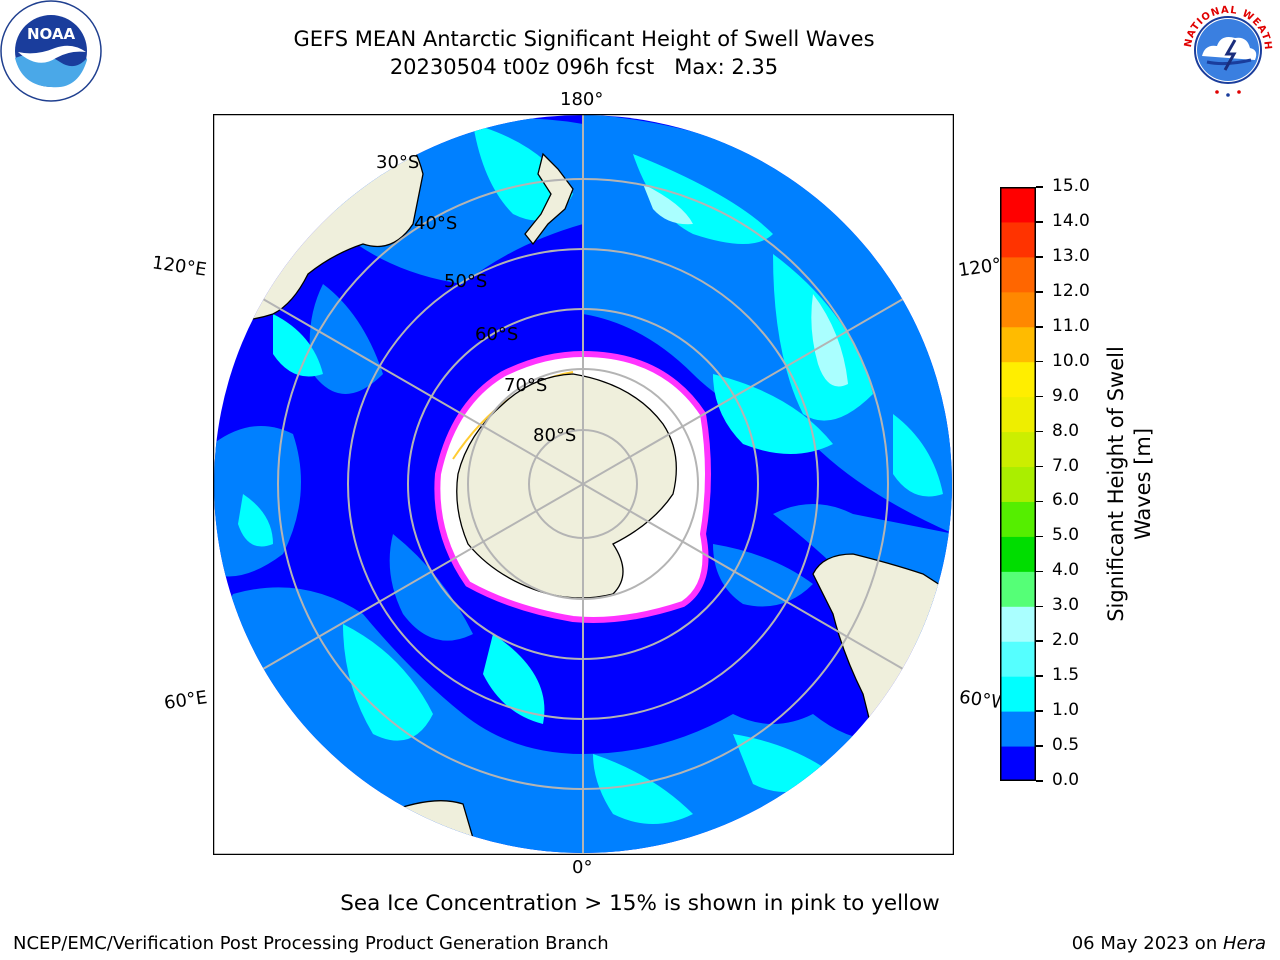 The height and width of the screenshot is (960, 1280). I want to click on colorbar-label-line2: Waves [m], so click(1143, 484).